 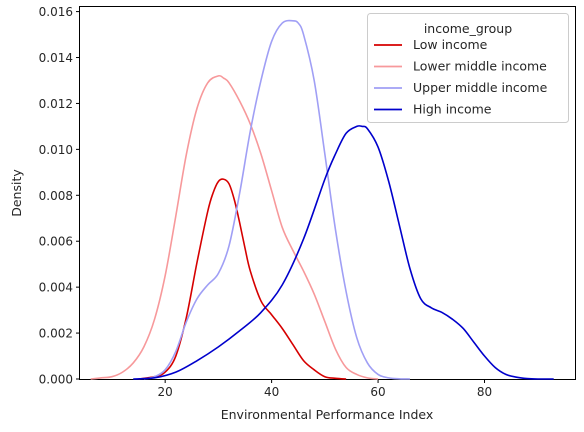 What do you see at coordinates (450, 44) in the screenshot?
I see `legend-label-low-income: Low income` at bounding box center [450, 44].